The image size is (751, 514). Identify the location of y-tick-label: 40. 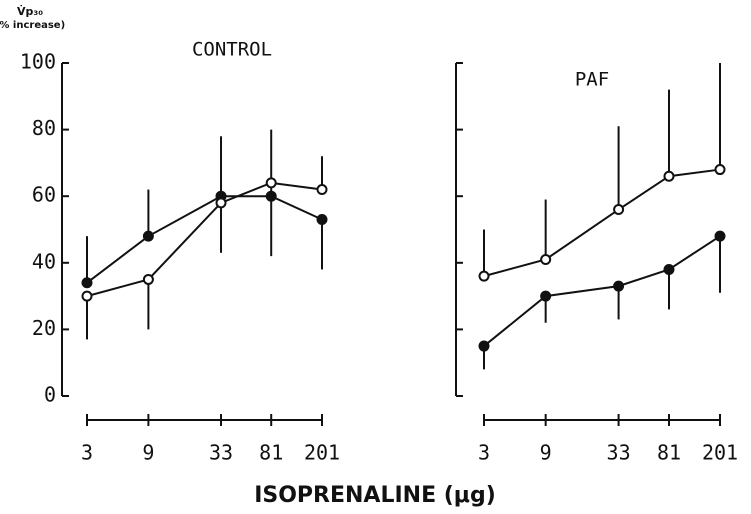
(44, 261).